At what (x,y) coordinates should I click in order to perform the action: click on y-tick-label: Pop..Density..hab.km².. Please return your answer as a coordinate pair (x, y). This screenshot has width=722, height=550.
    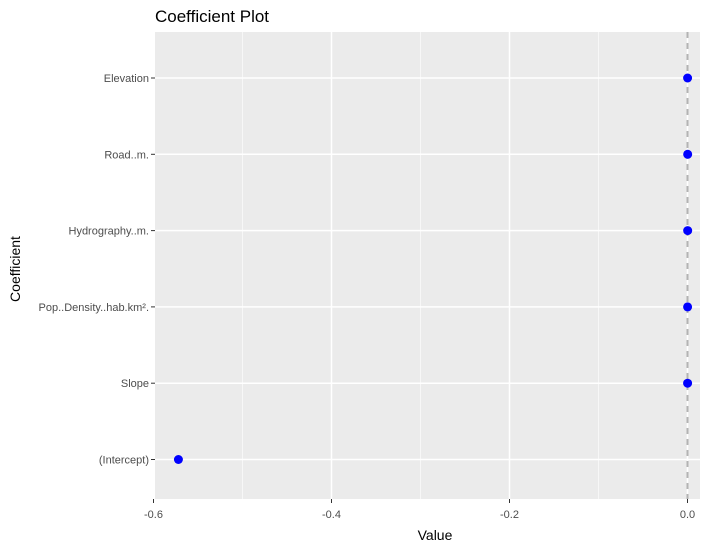
    Looking at the image, I should click on (94, 308).